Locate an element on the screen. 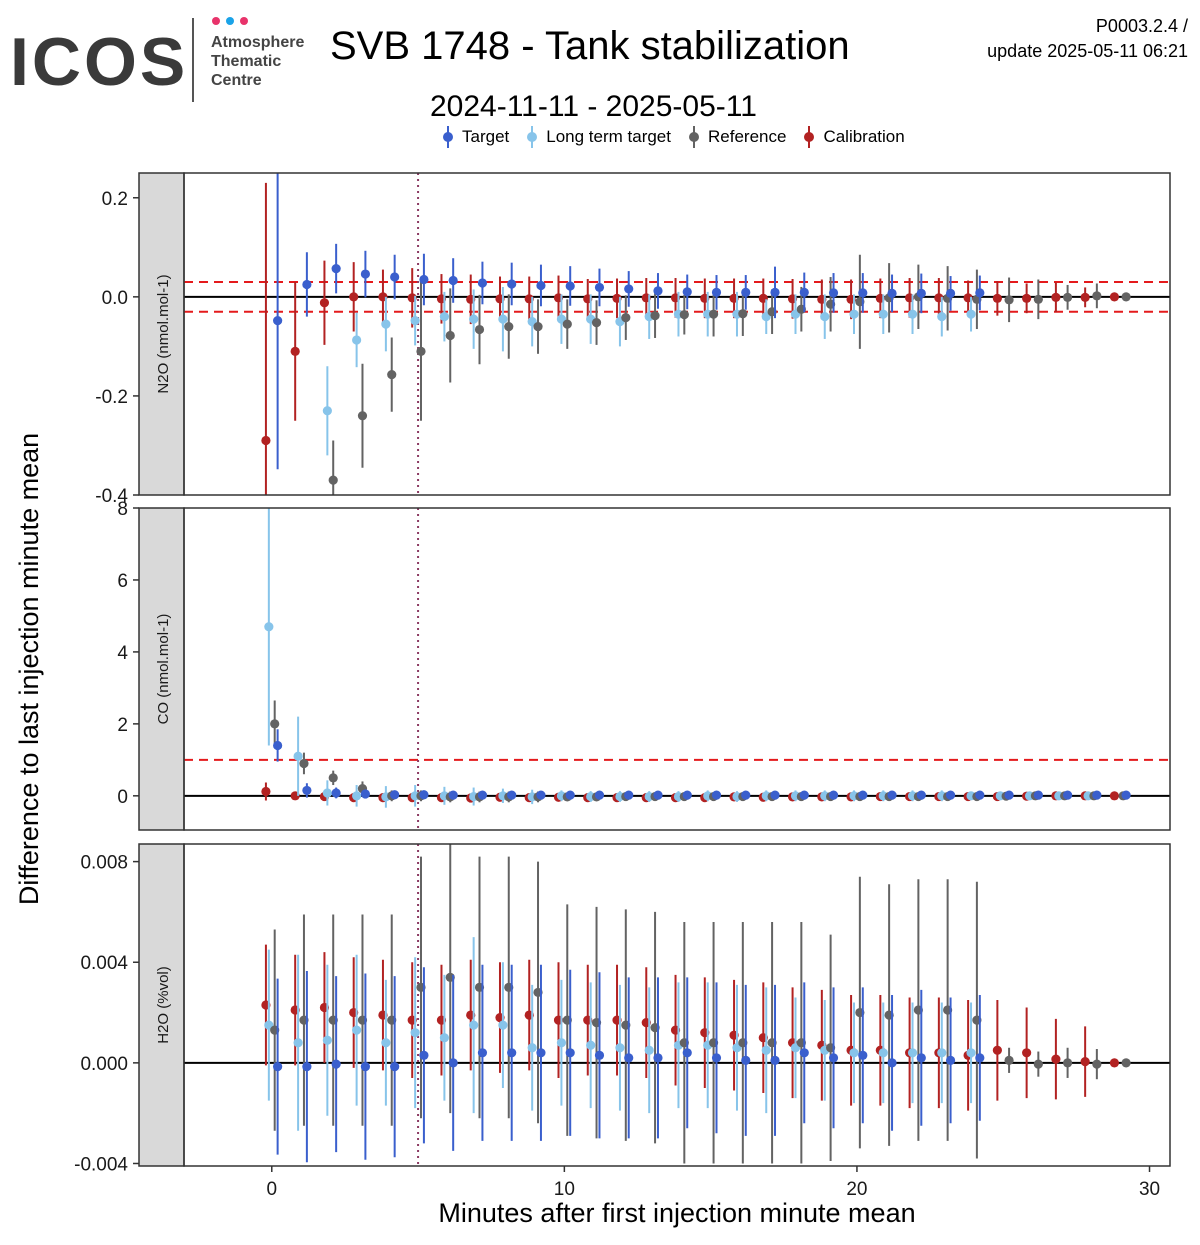 Image resolution: width=1200 pixels, height=1245 pixels. y-tick-label: 0.004 is located at coordinates (104, 963).